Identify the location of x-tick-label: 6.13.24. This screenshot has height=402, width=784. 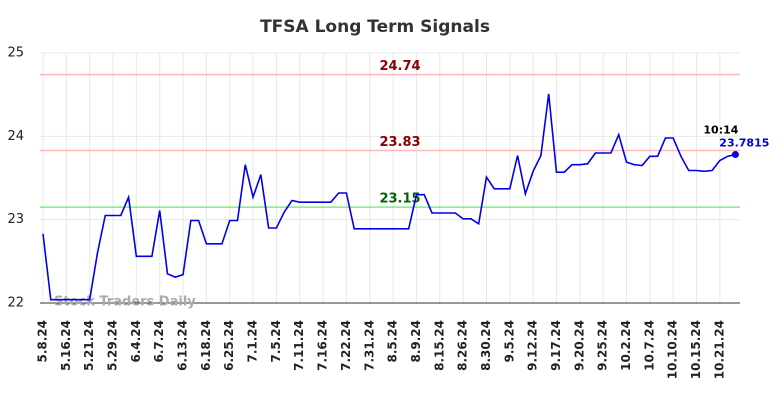
(183, 345).